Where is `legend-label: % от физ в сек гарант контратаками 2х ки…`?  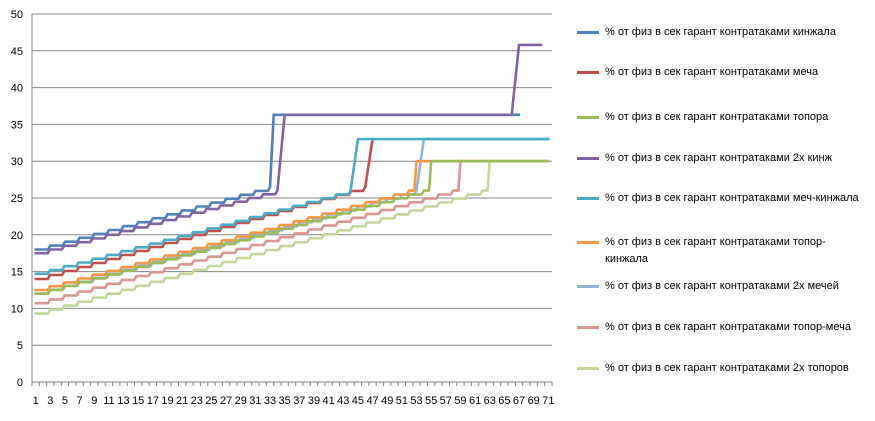 legend-label: % от физ в сек гарант контратаками 2х ки… is located at coordinates (718, 158).